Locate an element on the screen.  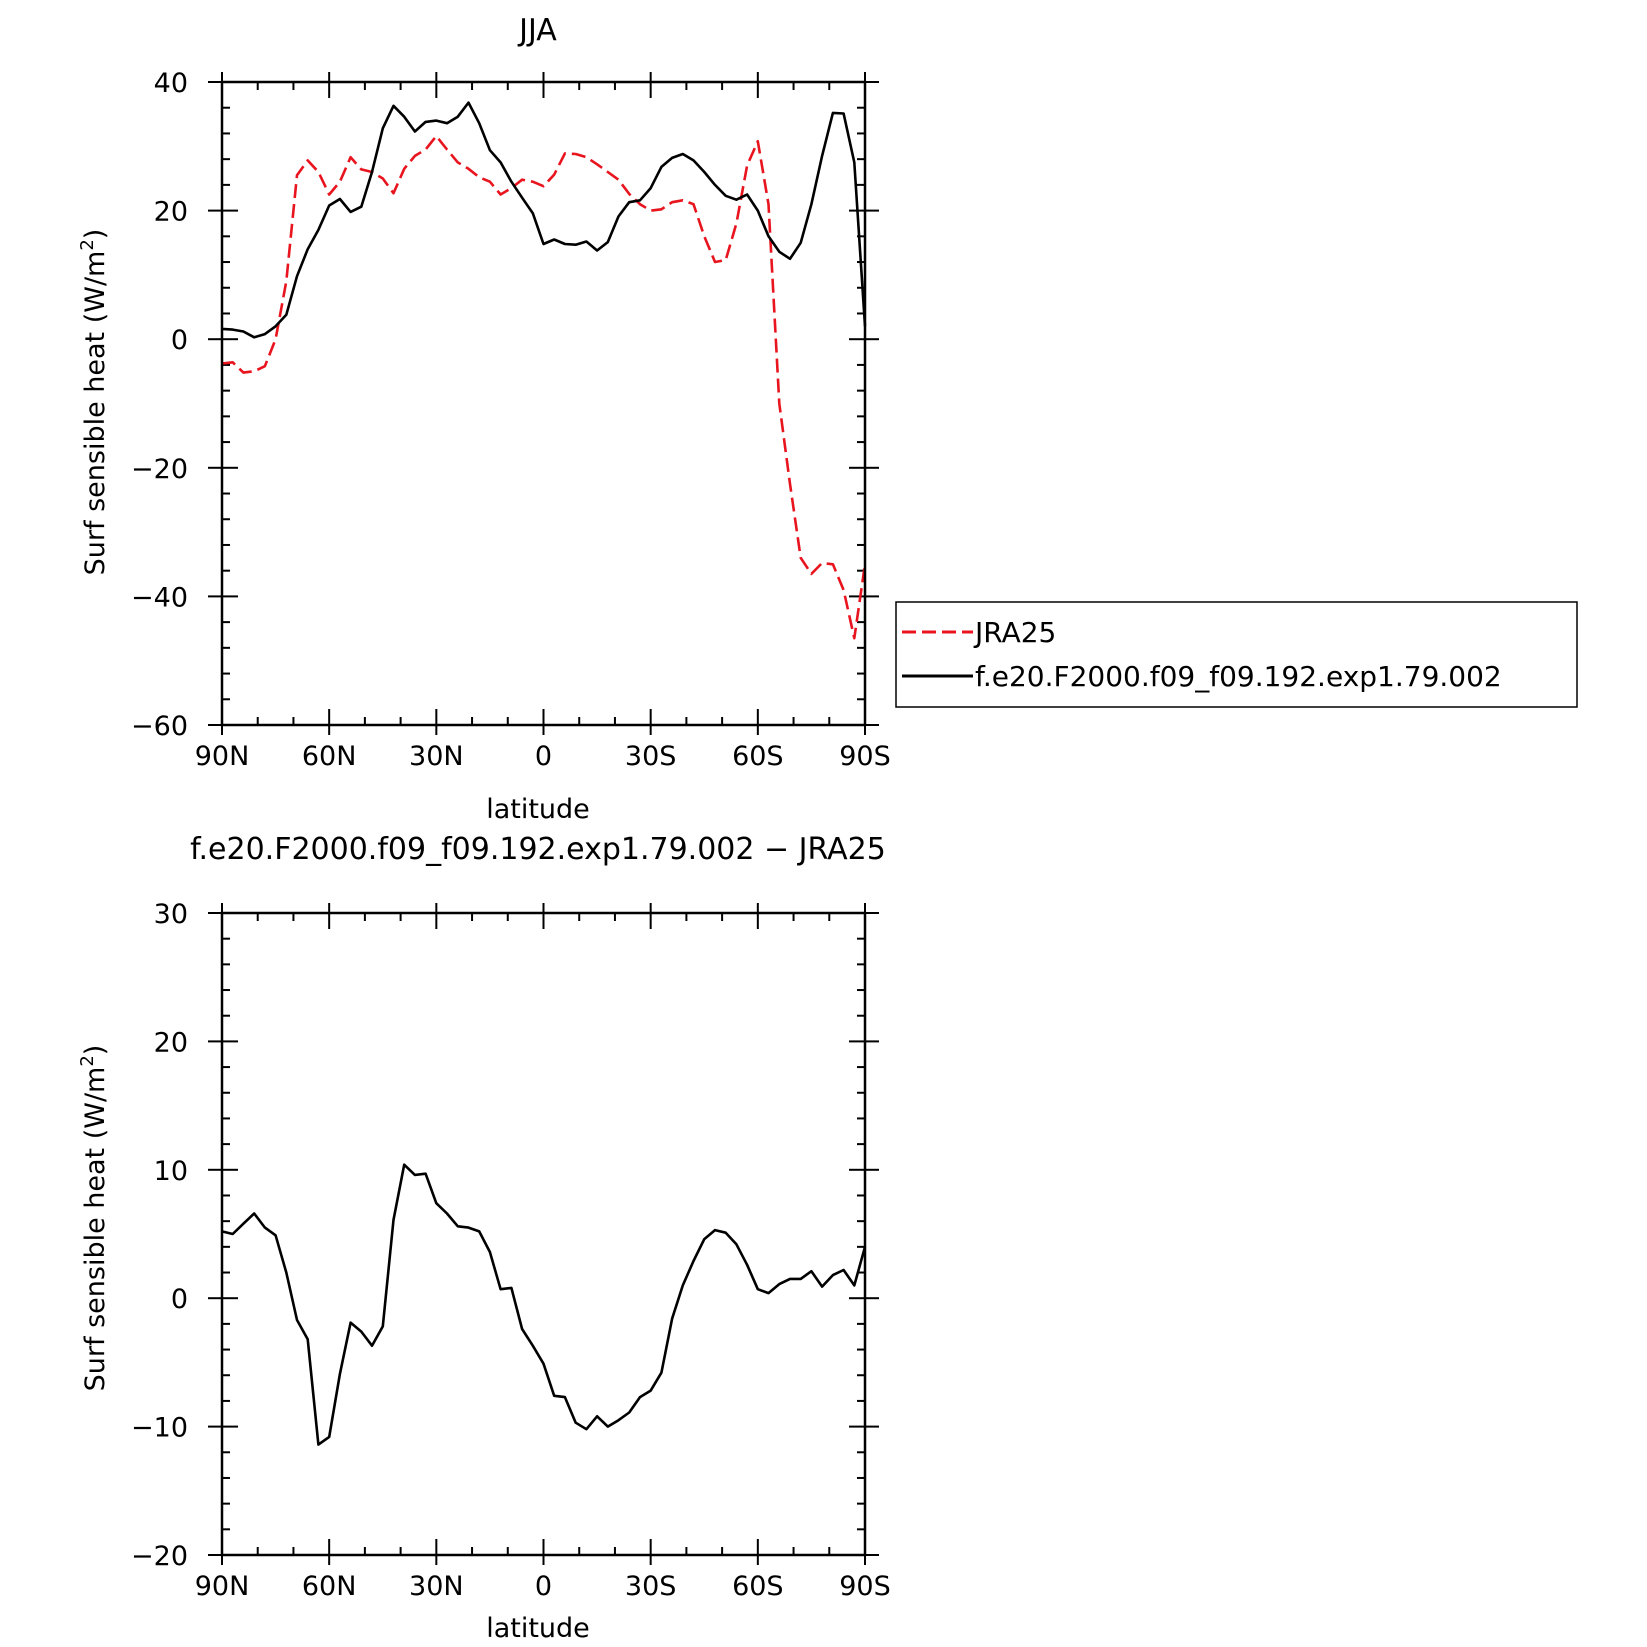
y-tick-label: −40 is located at coordinates (159, 597).